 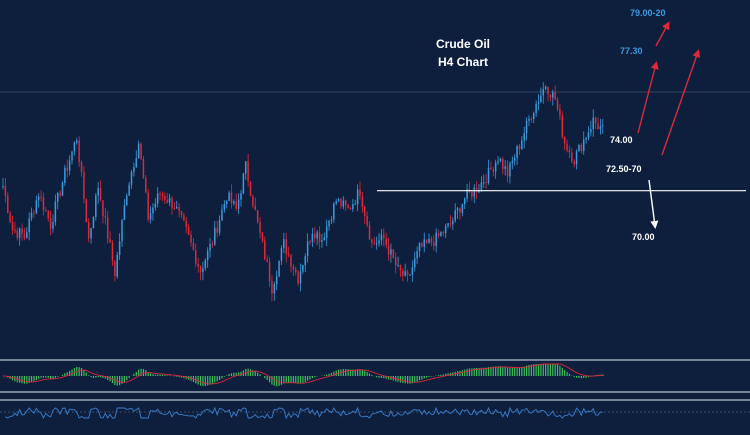 What do you see at coordinates (463, 44) in the screenshot?
I see `chart-title: Crude Oil` at bounding box center [463, 44].